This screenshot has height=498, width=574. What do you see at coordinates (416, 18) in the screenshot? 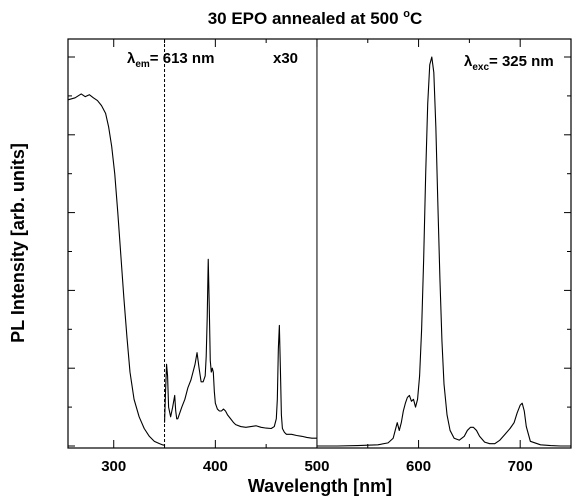
I see `chart-title-unit: C` at bounding box center [416, 18].